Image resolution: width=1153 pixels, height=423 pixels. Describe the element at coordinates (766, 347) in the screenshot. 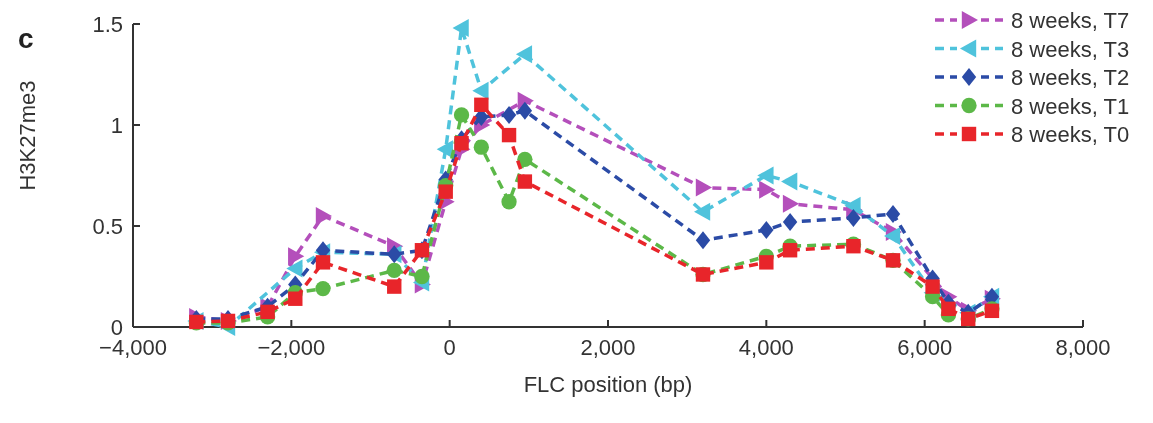

I see `x-tick-label: 4,000` at that location.